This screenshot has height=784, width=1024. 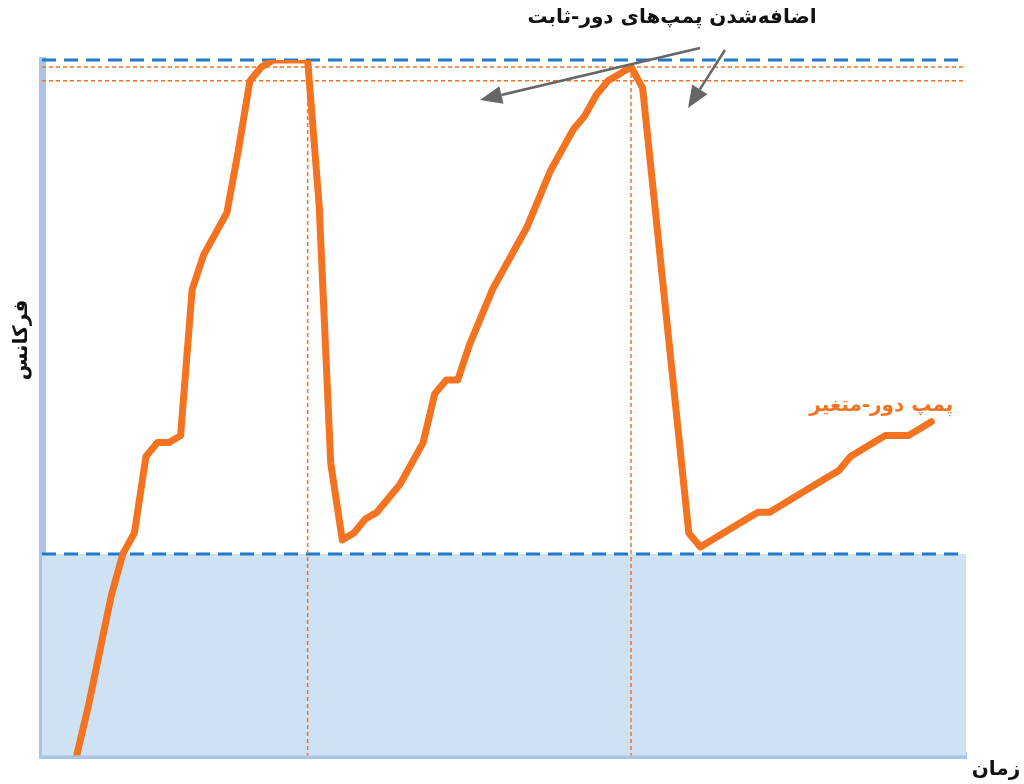 What do you see at coordinates (996, 768) in the screenshot?
I see `x-axis-title: زمان` at bounding box center [996, 768].